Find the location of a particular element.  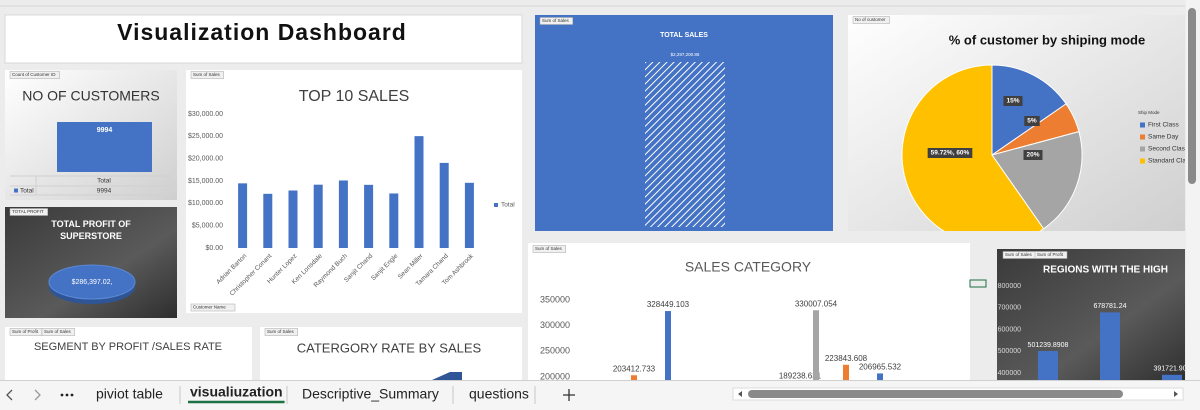

y-tick-label: $15,000.00 is located at coordinates (205, 181).